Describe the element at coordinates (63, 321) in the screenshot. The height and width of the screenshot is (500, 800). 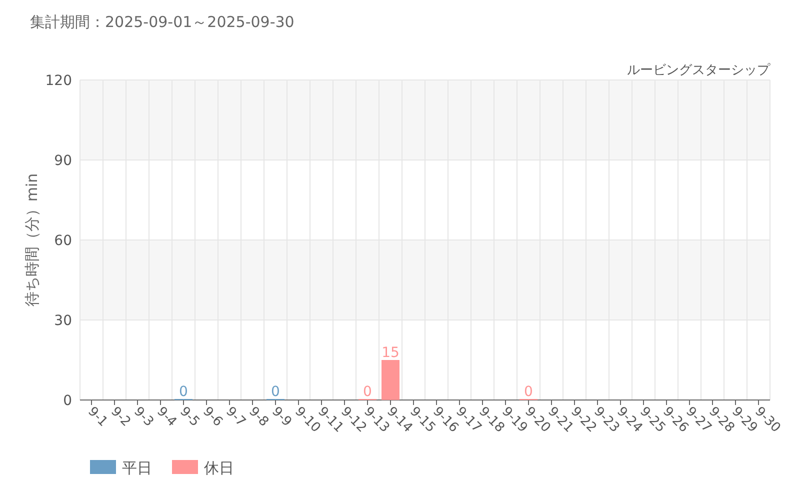
I see `y-tick-label: 30` at that location.